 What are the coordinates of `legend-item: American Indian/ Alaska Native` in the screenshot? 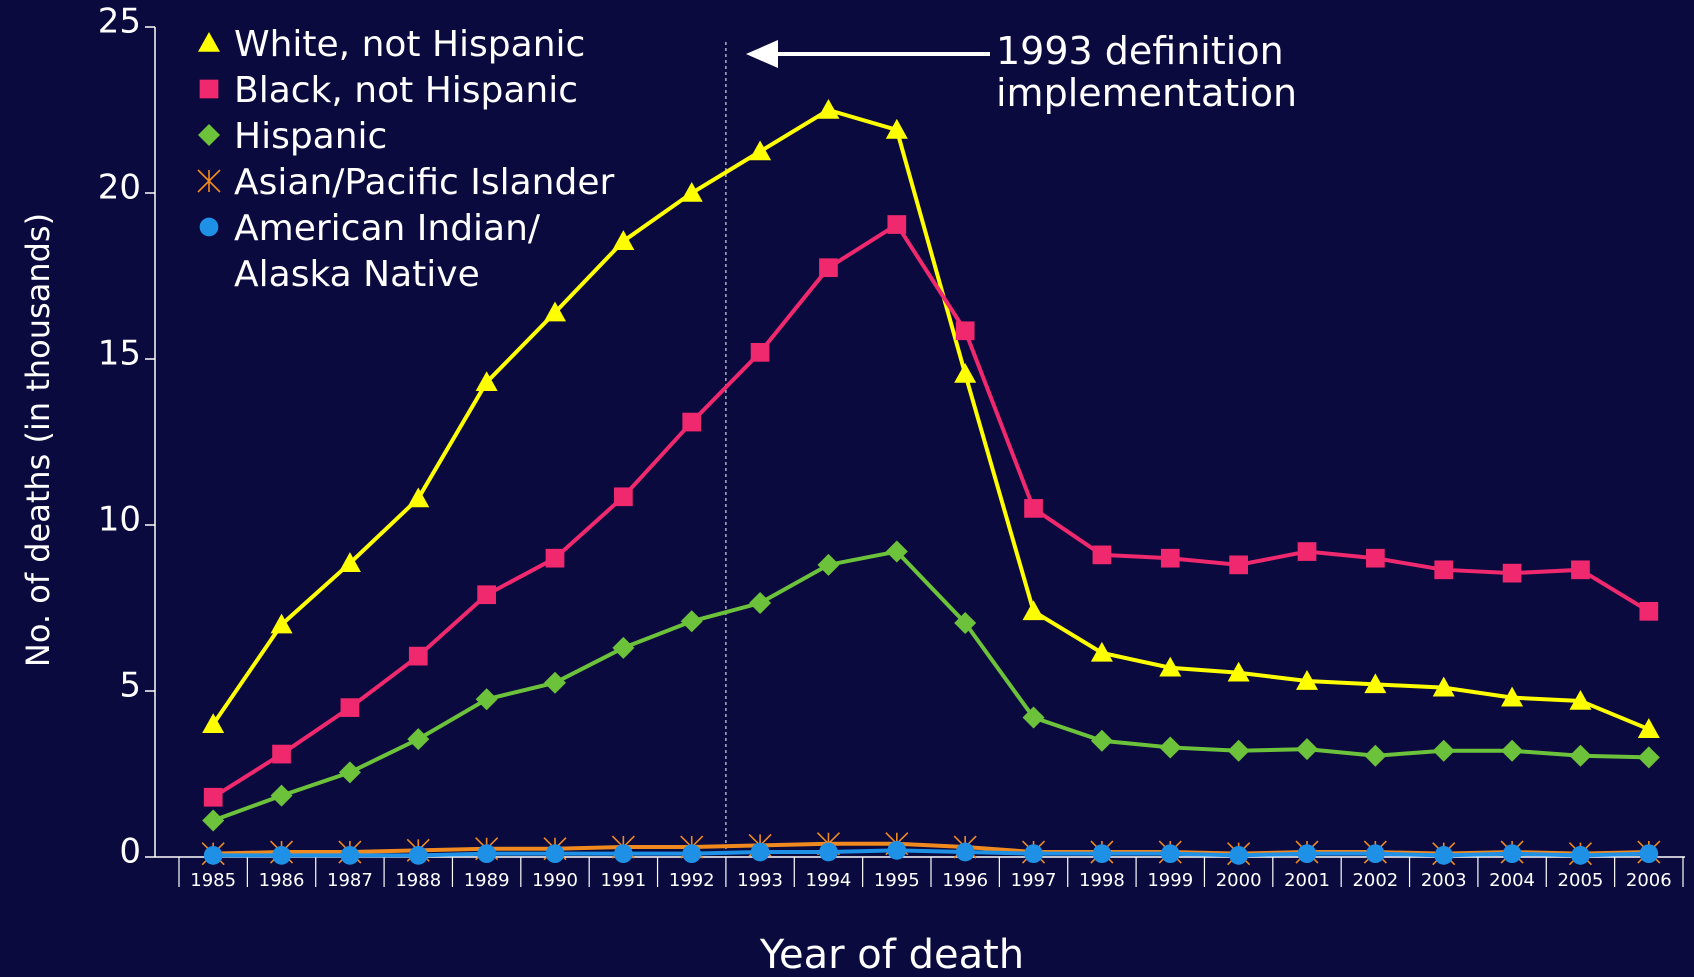 It's located at (405, 252).